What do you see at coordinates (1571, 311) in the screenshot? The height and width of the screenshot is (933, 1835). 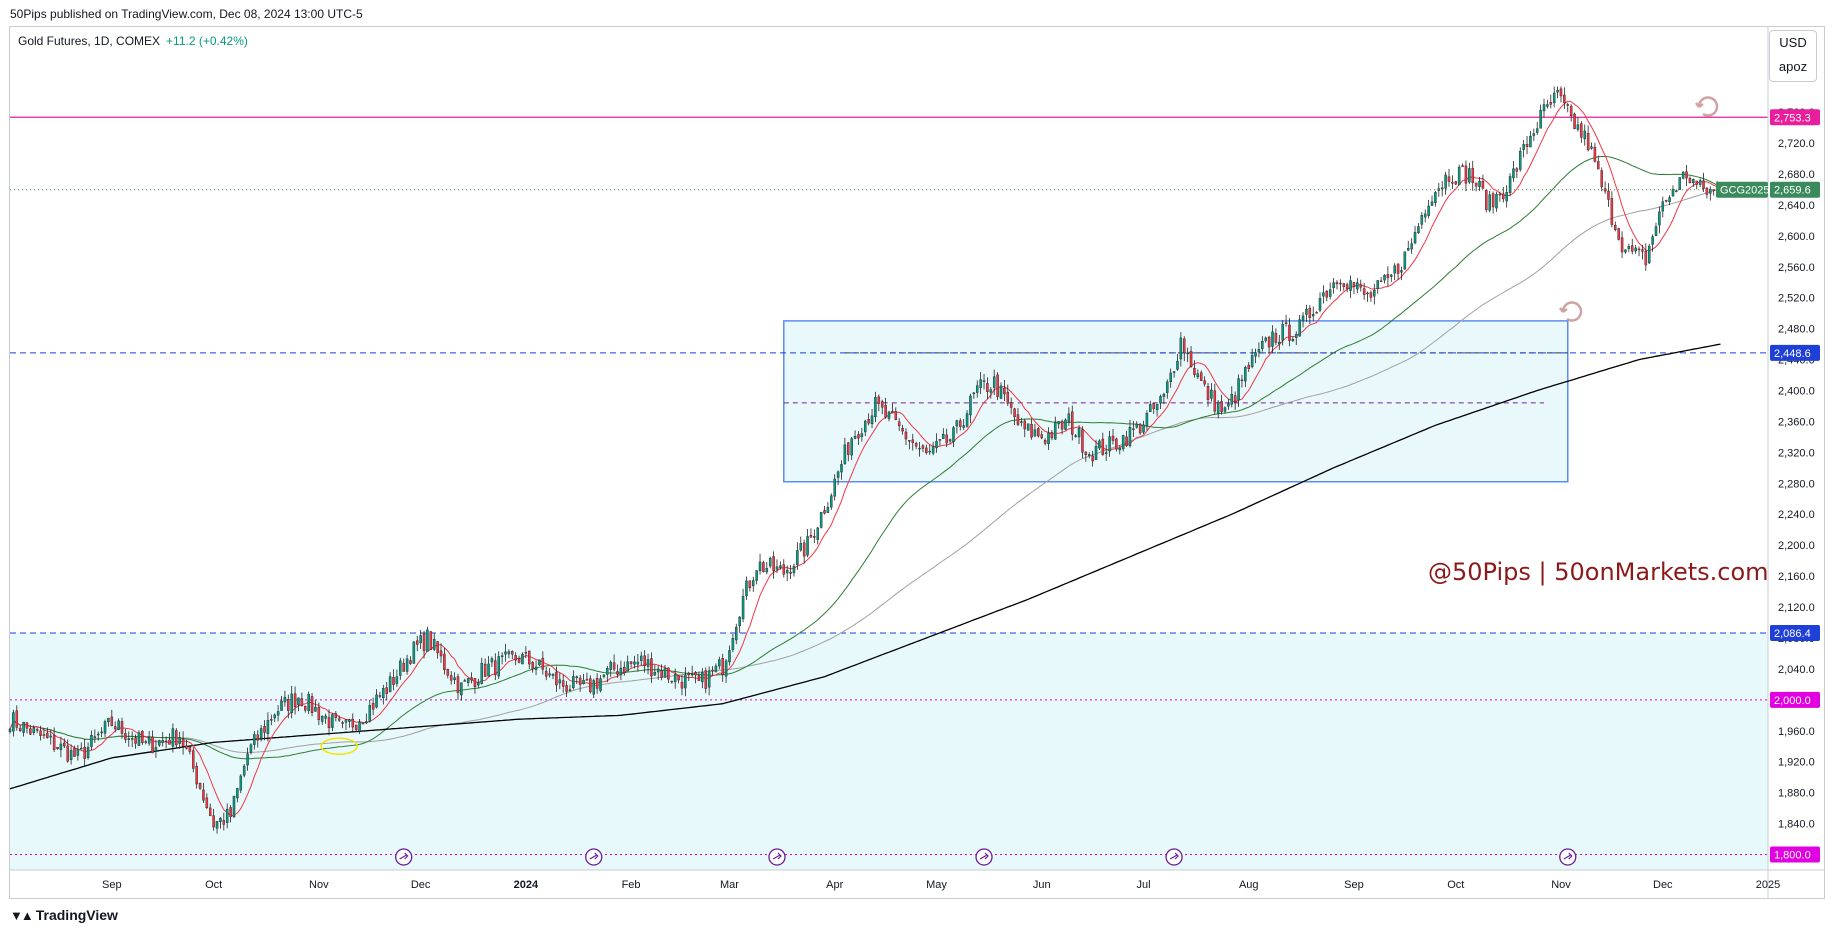 I see `refresh-icon` at bounding box center [1571, 311].